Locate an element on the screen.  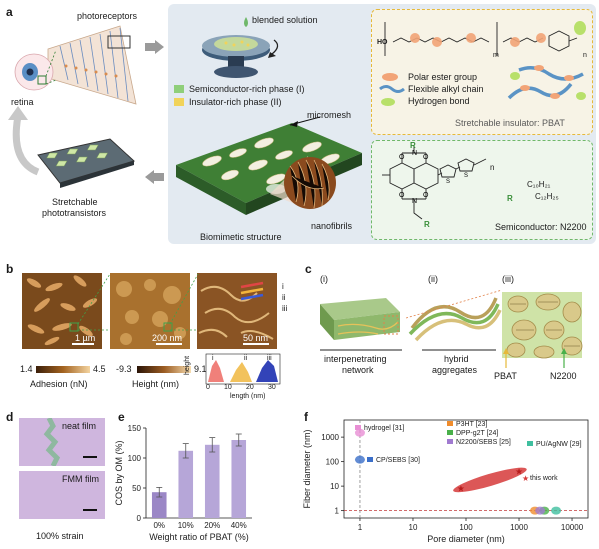
pbat-legend-alkyl: Flexible alkyl chain is located at coordinates (446, 89).